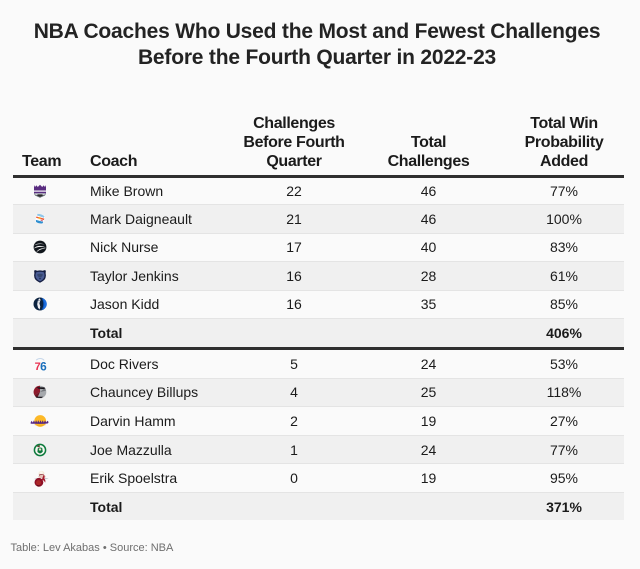 The height and width of the screenshot is (569, 640). I want to click on svg-text: 6, so click(43, 365).